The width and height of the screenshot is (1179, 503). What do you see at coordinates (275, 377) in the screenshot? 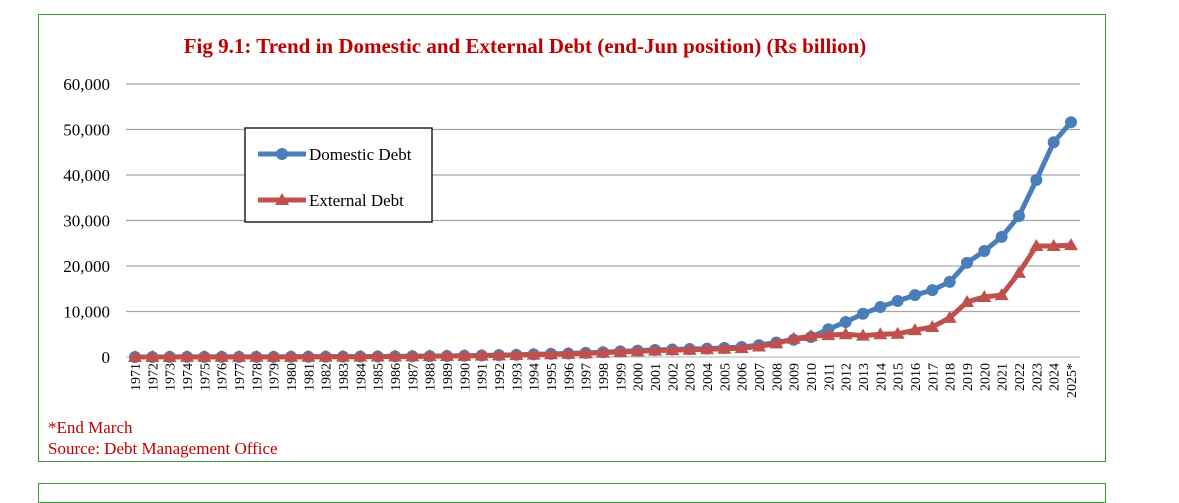
I see `x-tick-label: 1979` at bounding box center [275, 377].